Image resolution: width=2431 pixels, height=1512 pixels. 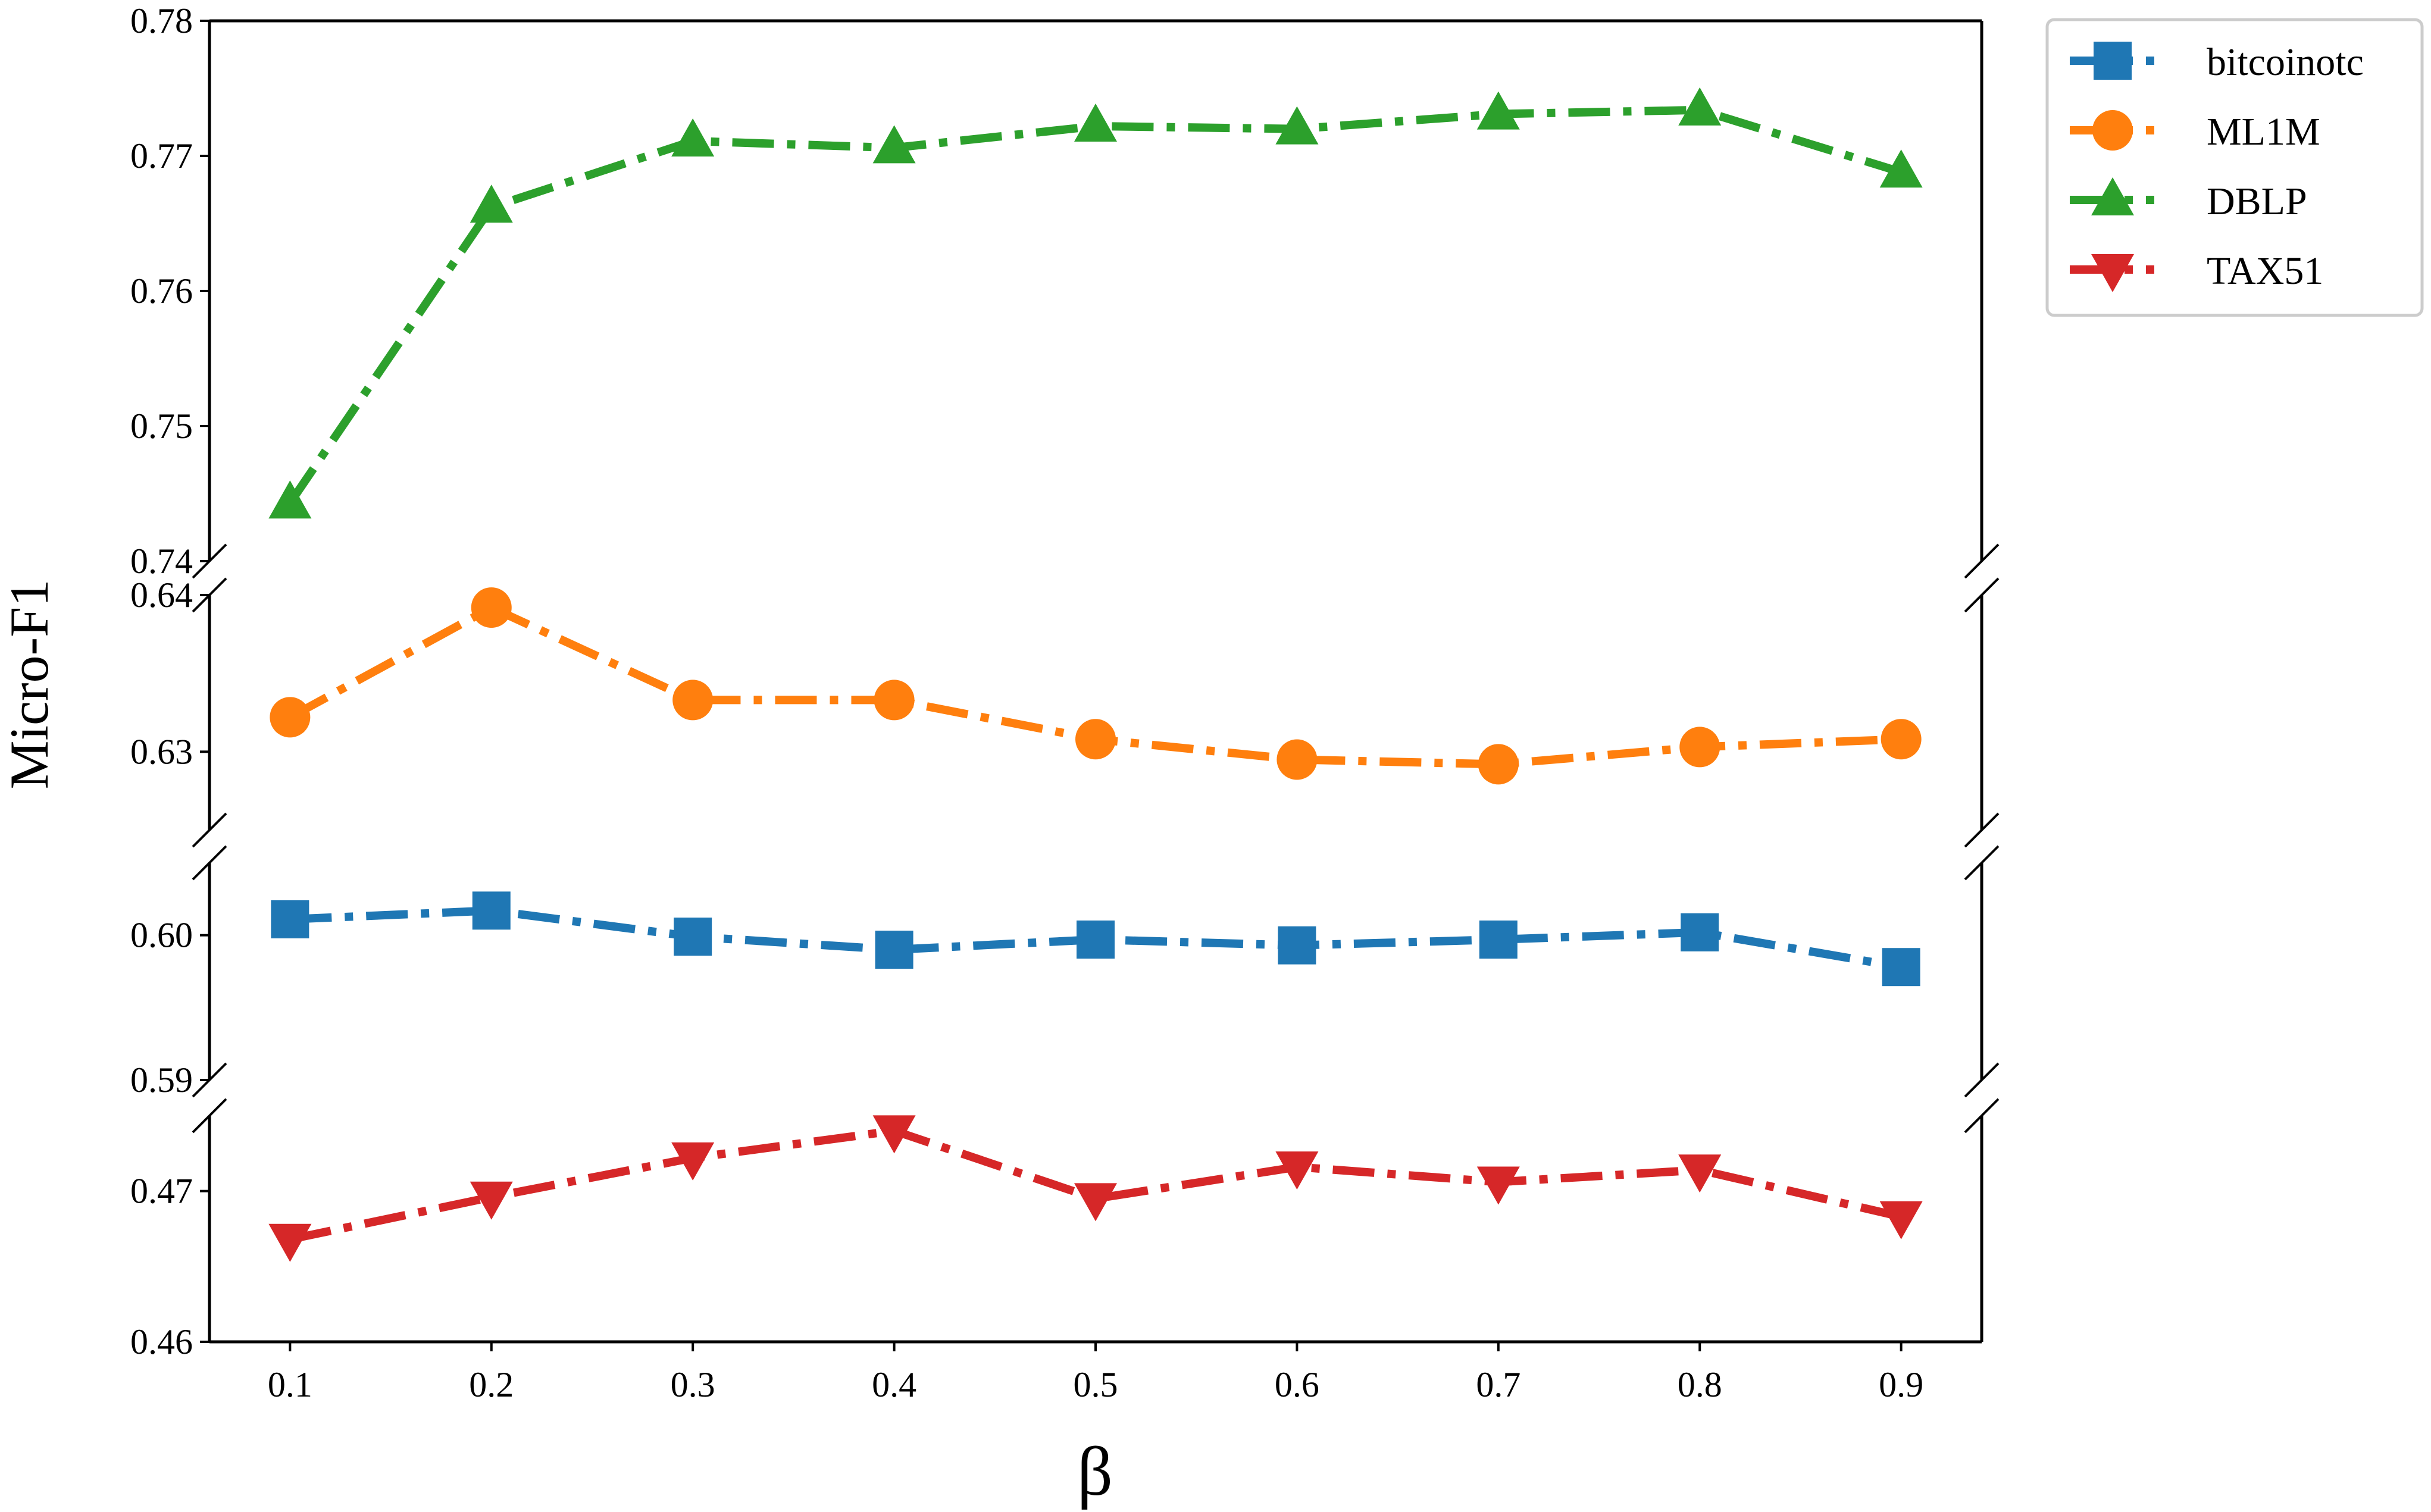 What do you see at coordinates (2188, 200) in the screenshot?
I see `legend-item-DBLP: DBLP` at bounding box center [2188, 200].